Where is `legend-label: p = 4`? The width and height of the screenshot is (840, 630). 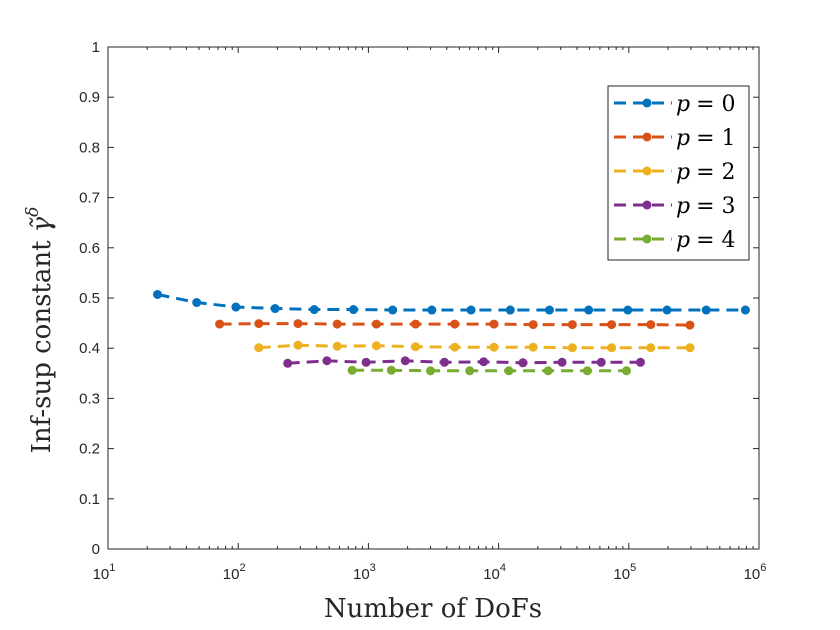 legend-label: p = 4 is located at coordinates (706, 240).